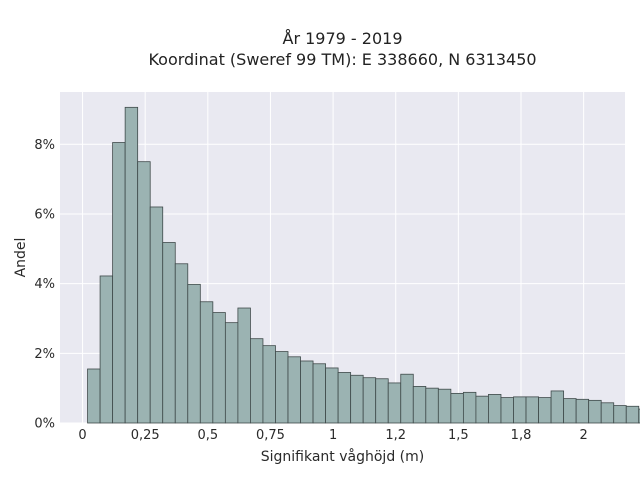  What do you see at coordinates (44, 145) in the screenshot?
I see `y-tick-label: 8%` at bounding box center [44, 145].